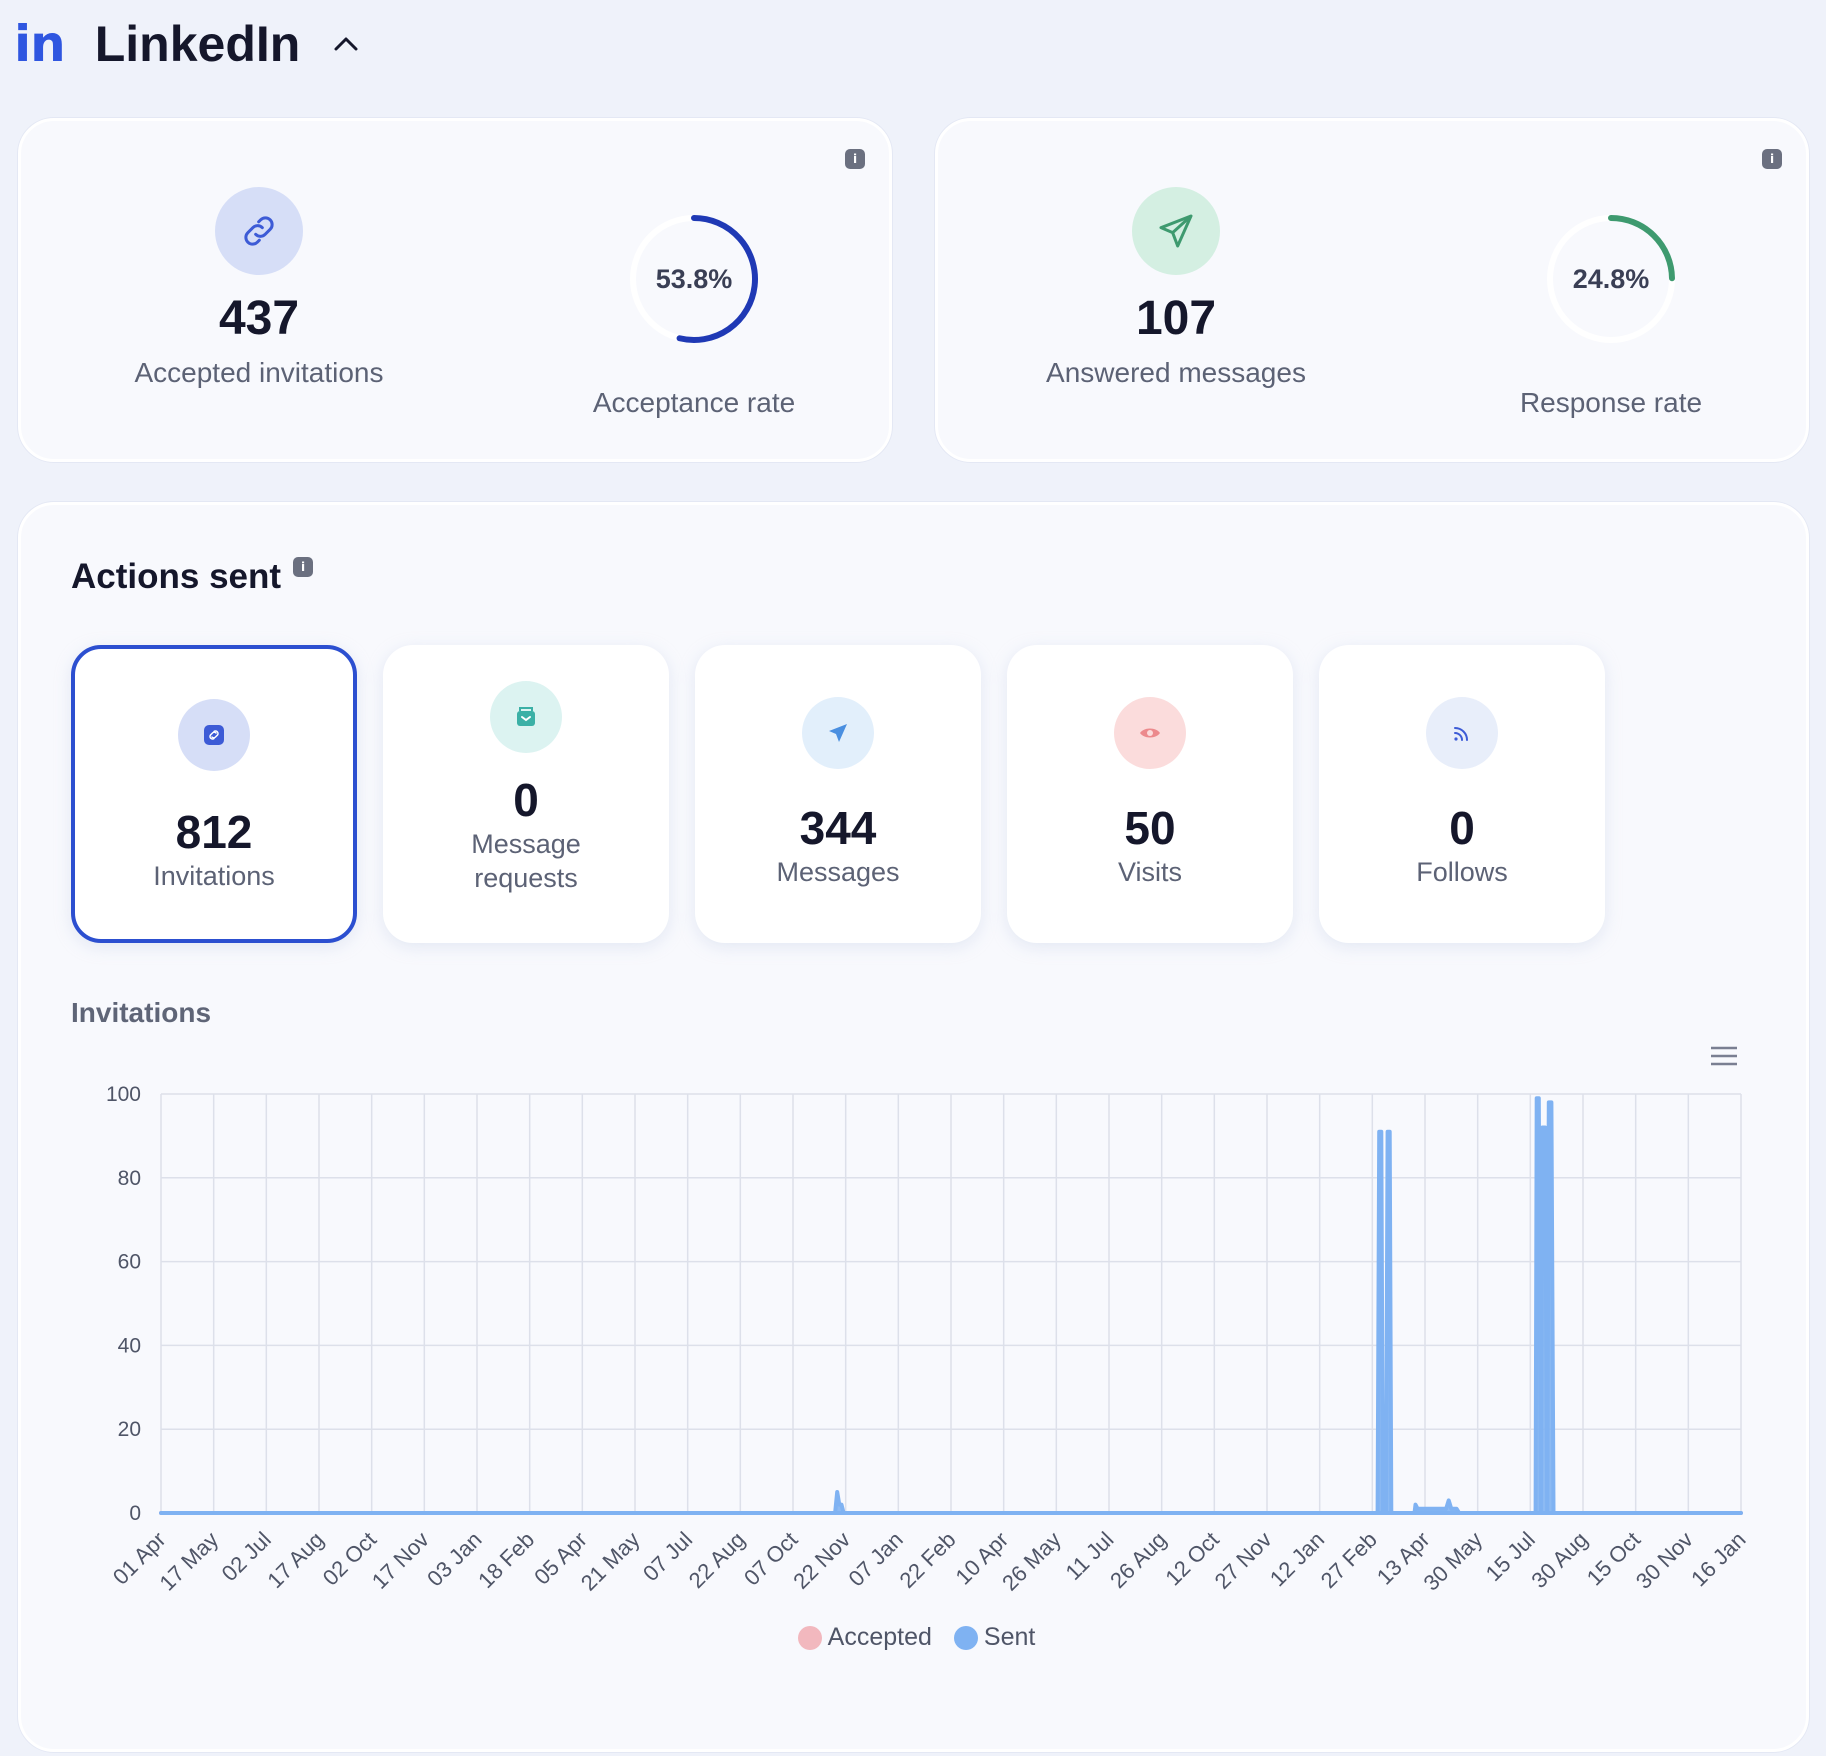 This screenshot has width=1826, height=1756. Describe the element at coordinates (259, 318) in the screenshot. I see `accepted-invitations-value: 437` at that location.